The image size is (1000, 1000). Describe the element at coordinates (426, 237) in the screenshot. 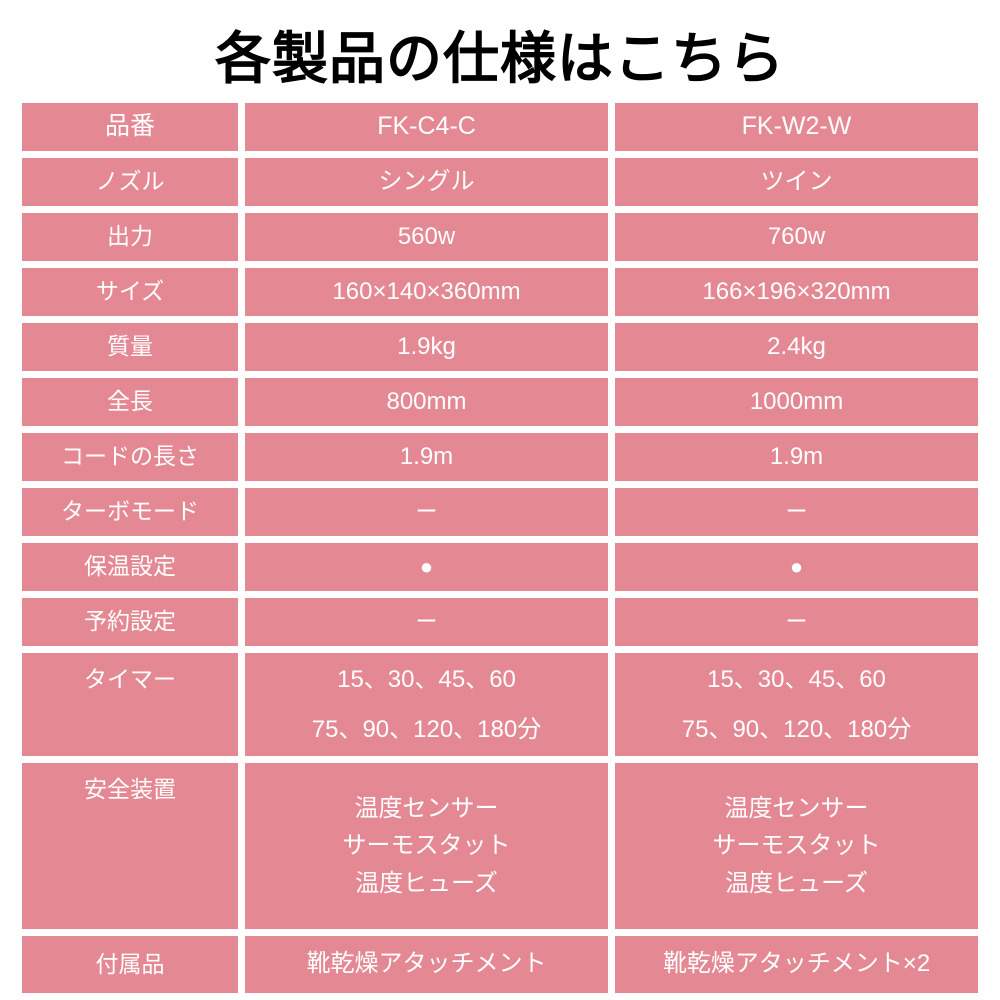

I see `spec-value: 560w` at that location.